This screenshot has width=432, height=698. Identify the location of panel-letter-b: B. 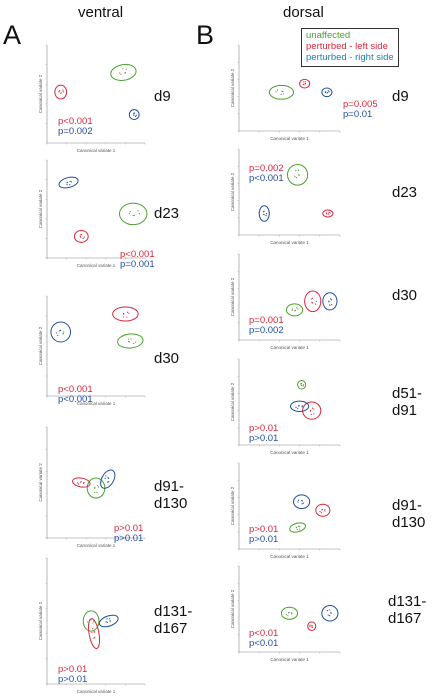
(205, 35).